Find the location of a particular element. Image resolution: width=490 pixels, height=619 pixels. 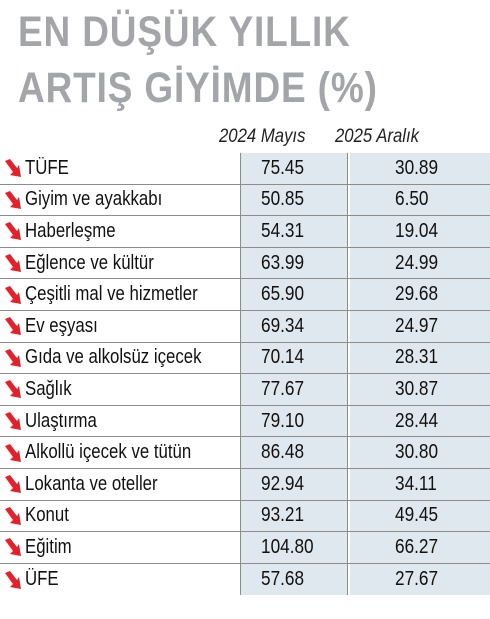

cell-value: 104.80 is located at coordinates (287, 546).